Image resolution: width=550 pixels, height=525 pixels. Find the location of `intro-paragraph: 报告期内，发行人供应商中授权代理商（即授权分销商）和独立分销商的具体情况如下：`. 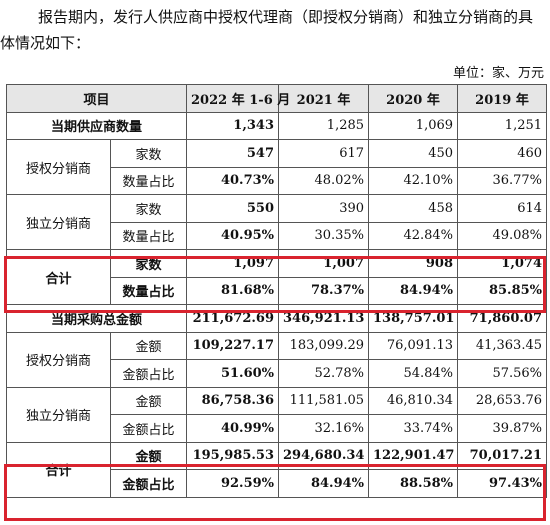

intro-paragraph: 报告期内，发行人供应商中授权代理商（即授权分销商）和独立分销商的具体情况如下： is located at coordinates (267, 30).